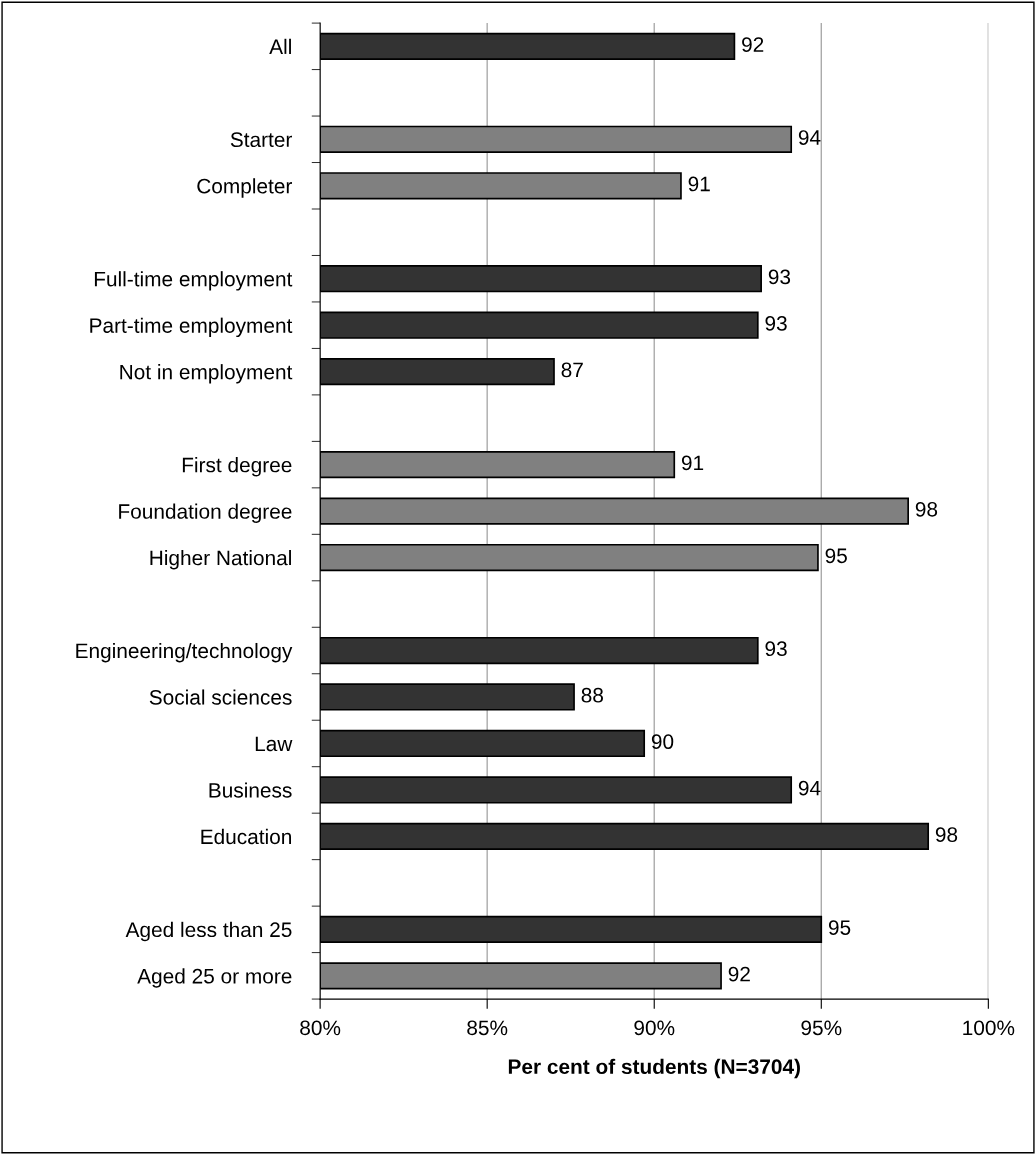  Describe the element at coordinates (572, 370) in the screenshot. I see `data-label: 87` at that location.